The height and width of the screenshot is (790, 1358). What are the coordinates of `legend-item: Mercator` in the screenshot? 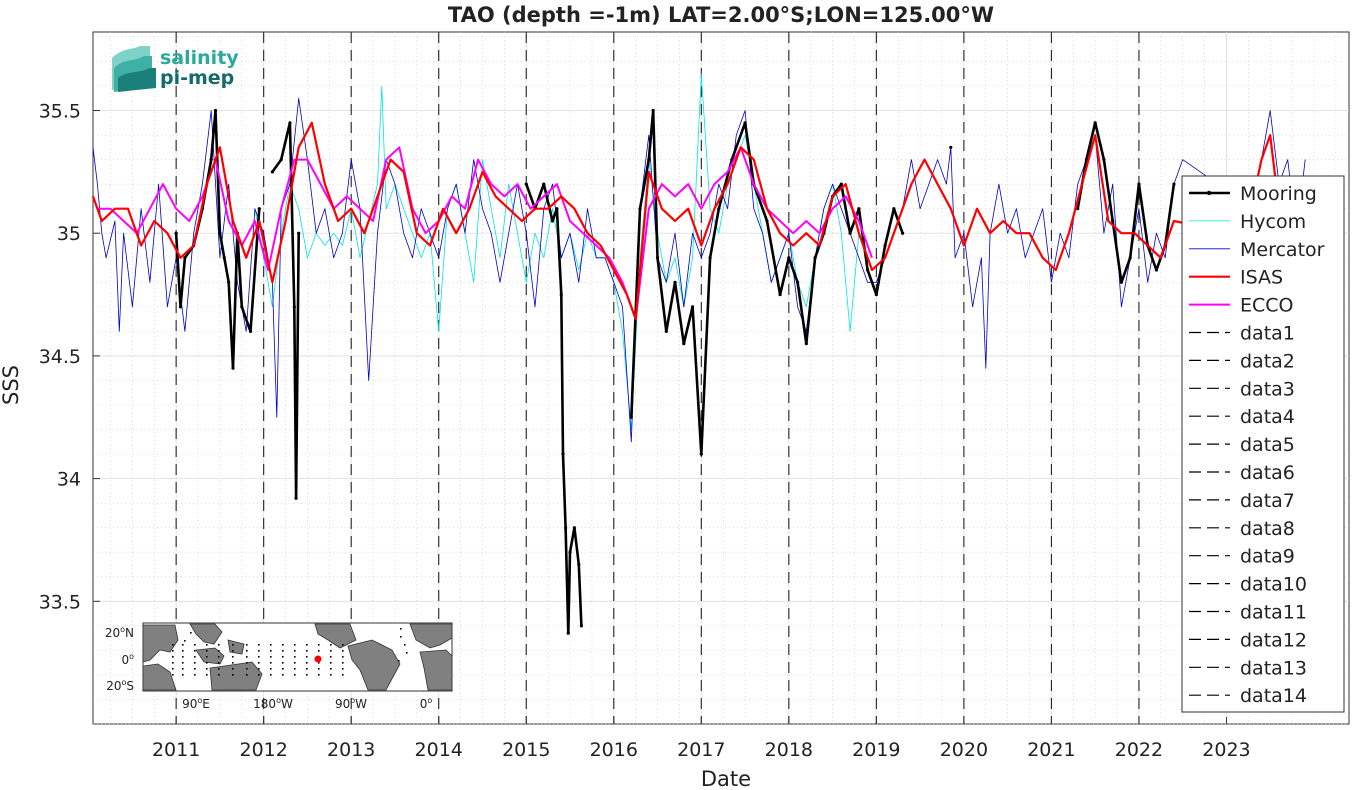 It's located at (1257, 250).